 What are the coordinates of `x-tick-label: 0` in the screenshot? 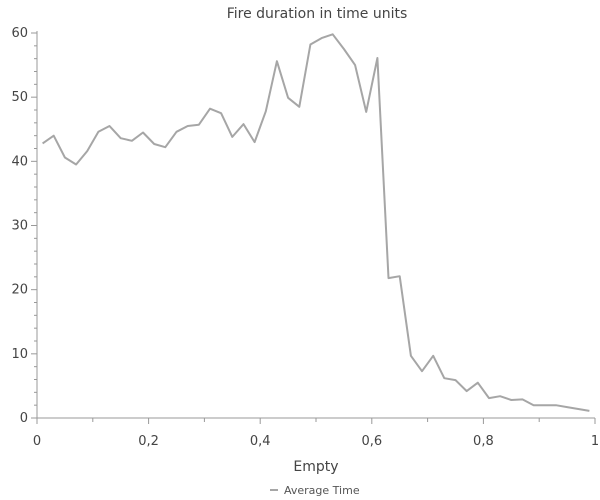 It's located at (37, 441).